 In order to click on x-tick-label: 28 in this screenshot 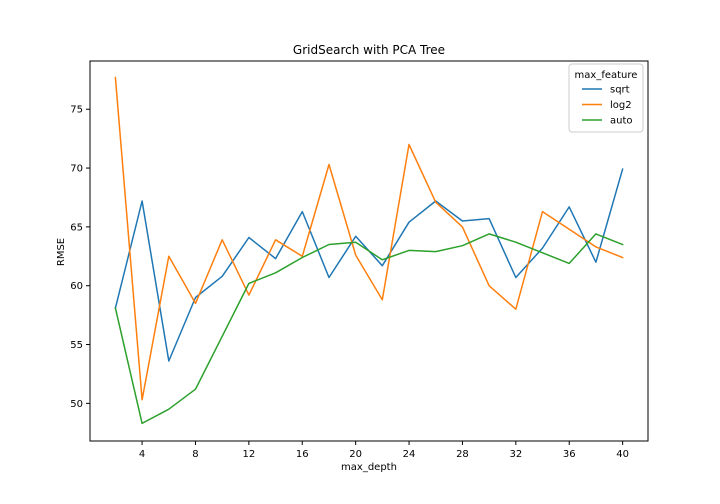, I will do `click(462, 454)`.